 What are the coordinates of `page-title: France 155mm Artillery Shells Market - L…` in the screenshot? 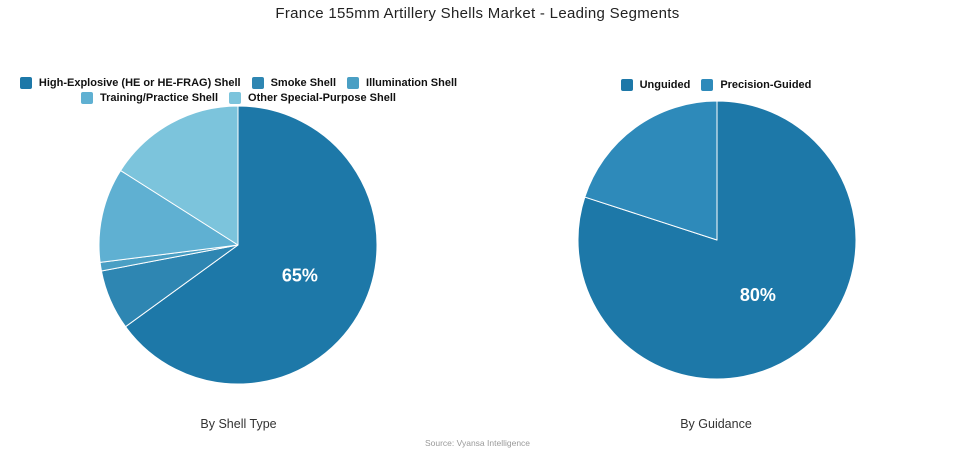 It's located at (477, 13).